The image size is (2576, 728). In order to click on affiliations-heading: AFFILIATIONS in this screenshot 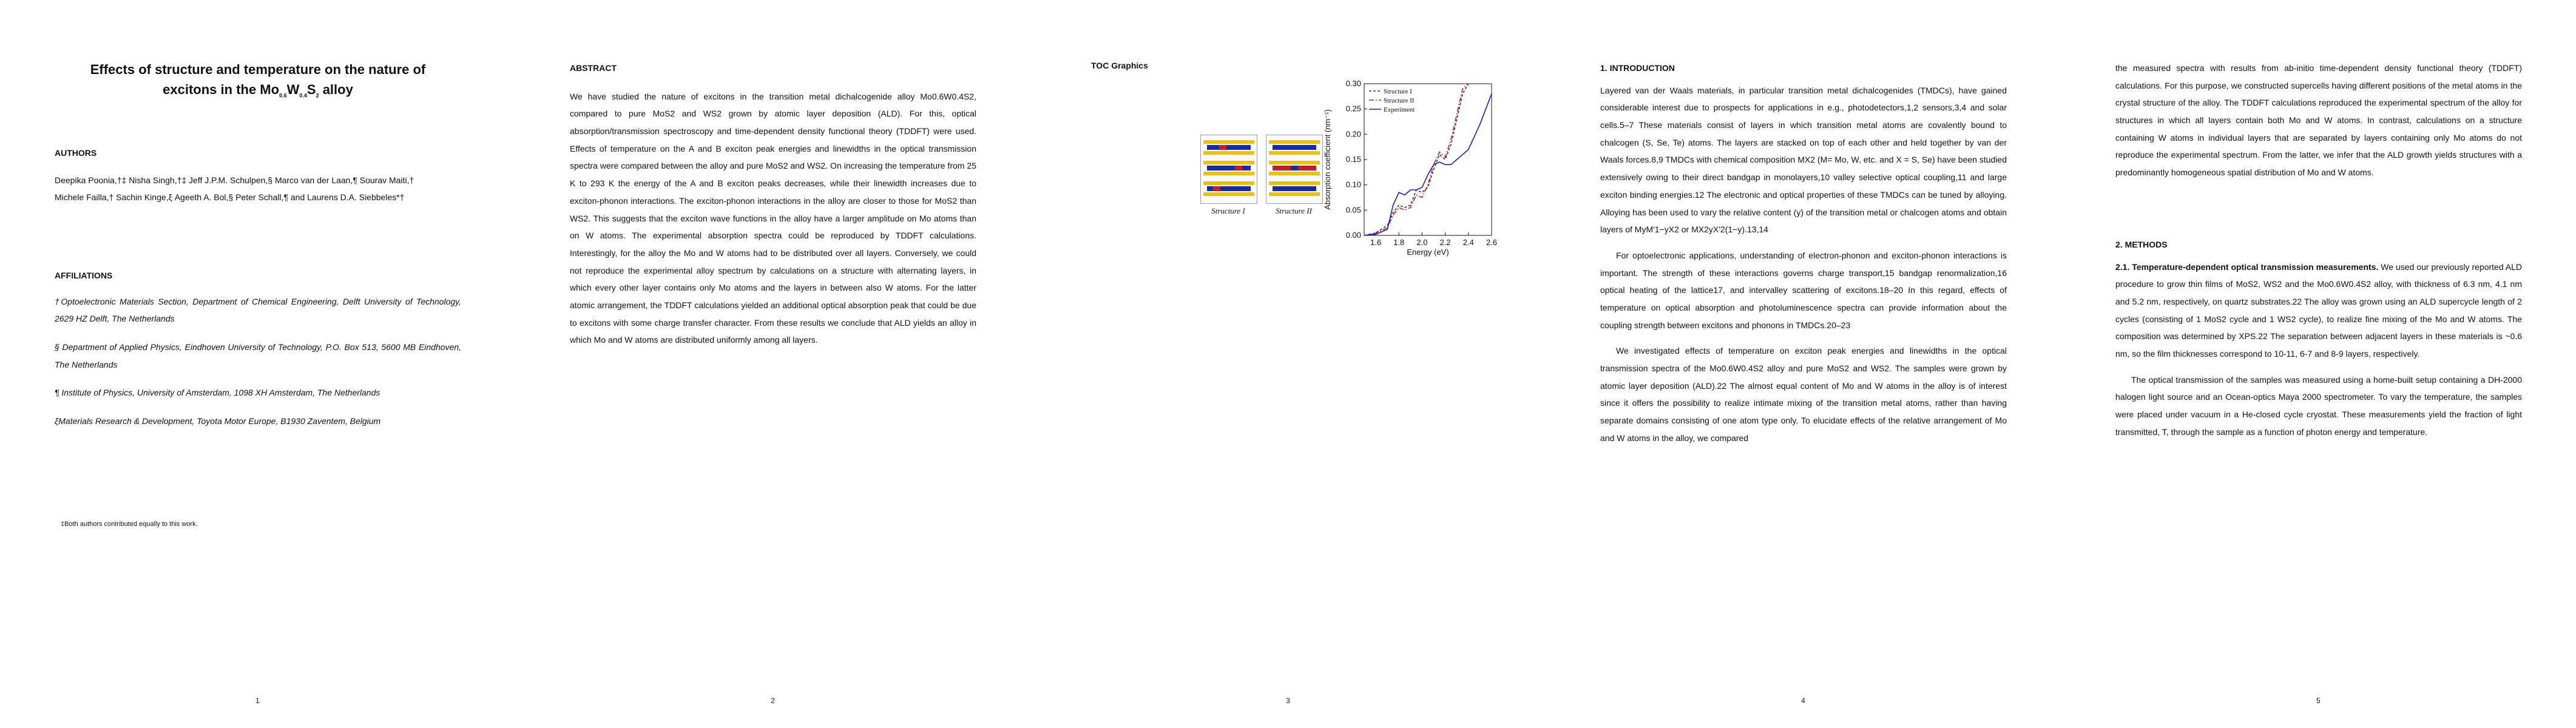, I will do `click(84, 275)`.